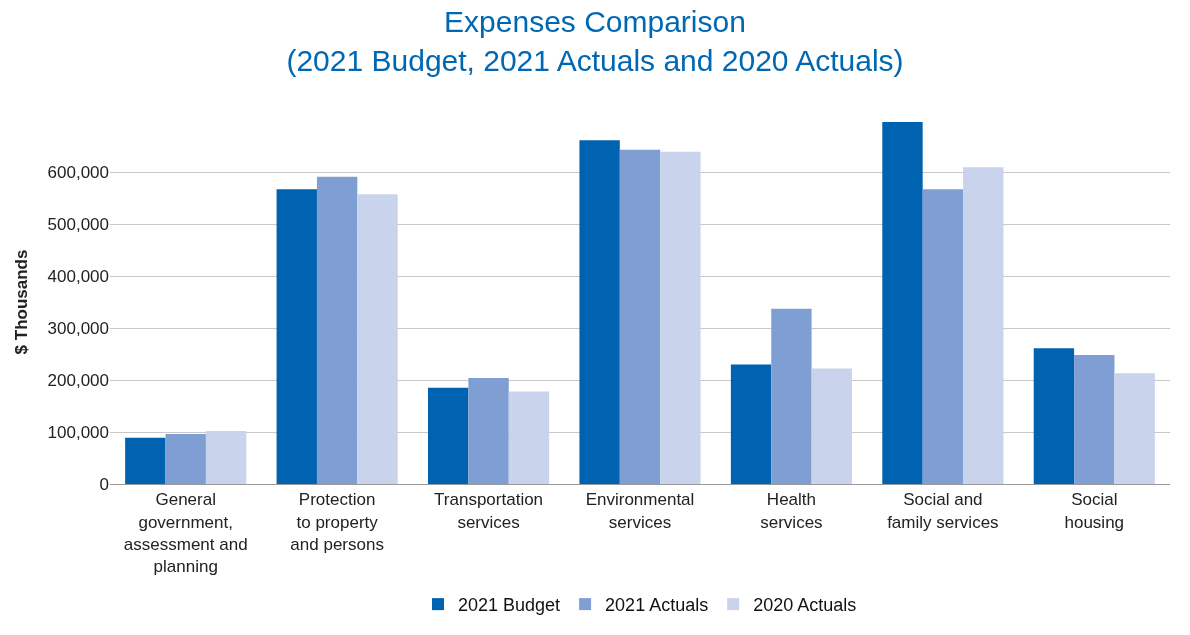  Describe the element at coordinates (78, 380) in the screenshot. I see `y-tick-label: 200,000` at that location.